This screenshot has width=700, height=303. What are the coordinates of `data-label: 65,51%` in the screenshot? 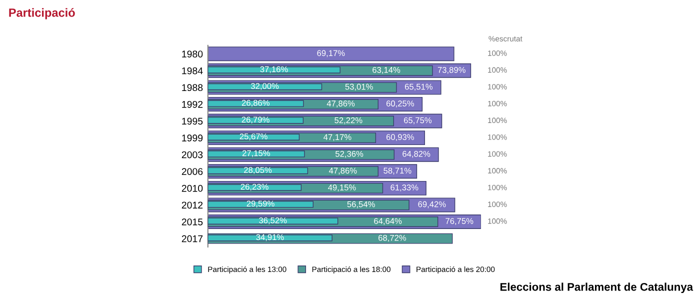 It's located at (418, 87).